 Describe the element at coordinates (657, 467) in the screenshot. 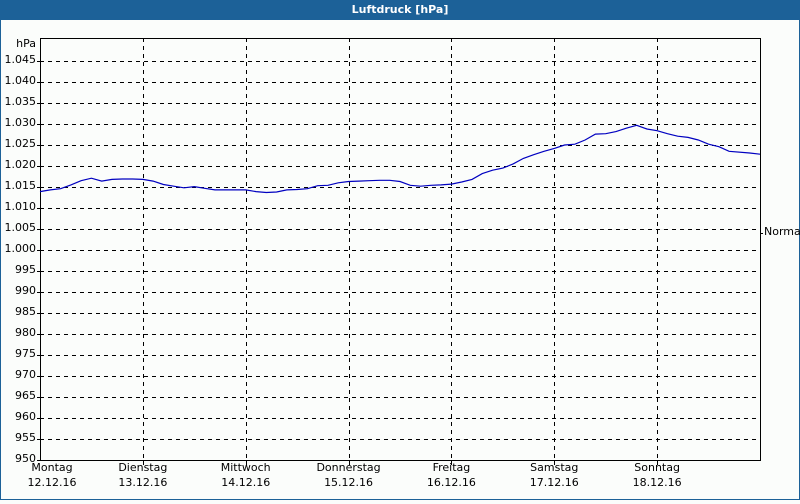

I see `x-tick-day-label: Sonntag` at that location.